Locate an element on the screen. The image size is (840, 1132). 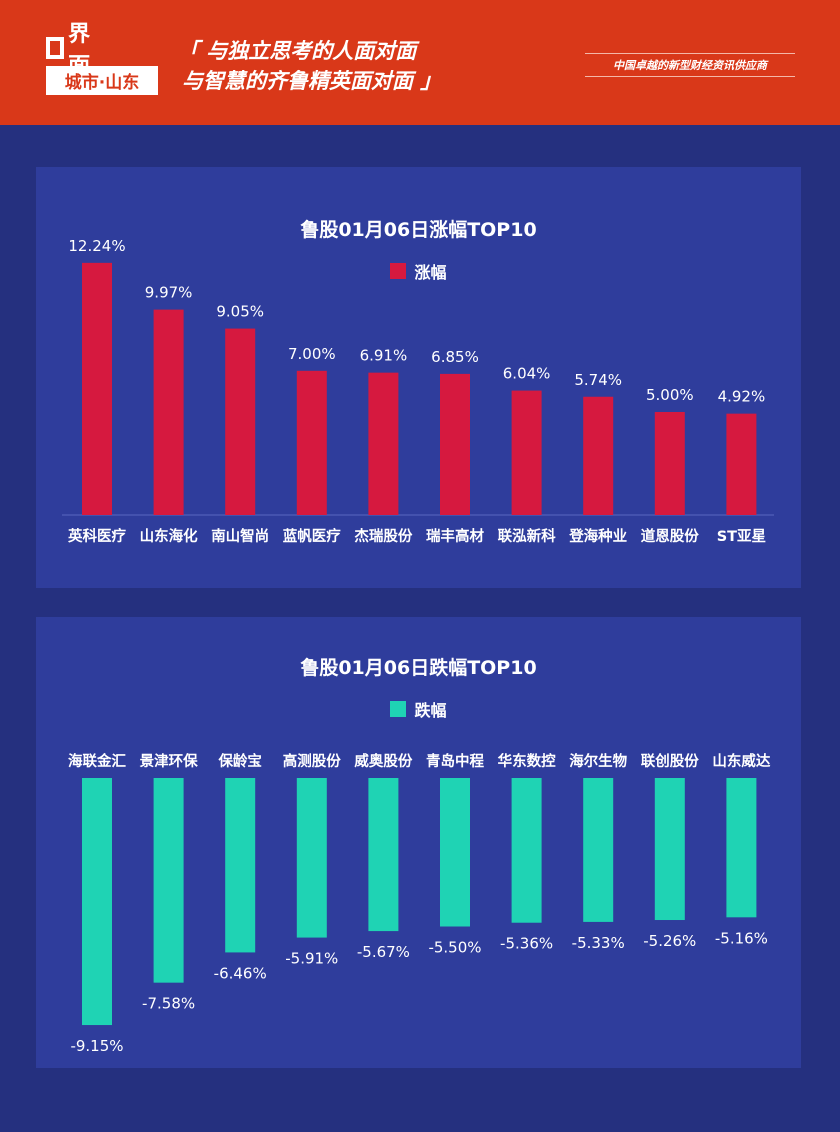
category-label: 登海种业 is located at coordinates (597, 536).